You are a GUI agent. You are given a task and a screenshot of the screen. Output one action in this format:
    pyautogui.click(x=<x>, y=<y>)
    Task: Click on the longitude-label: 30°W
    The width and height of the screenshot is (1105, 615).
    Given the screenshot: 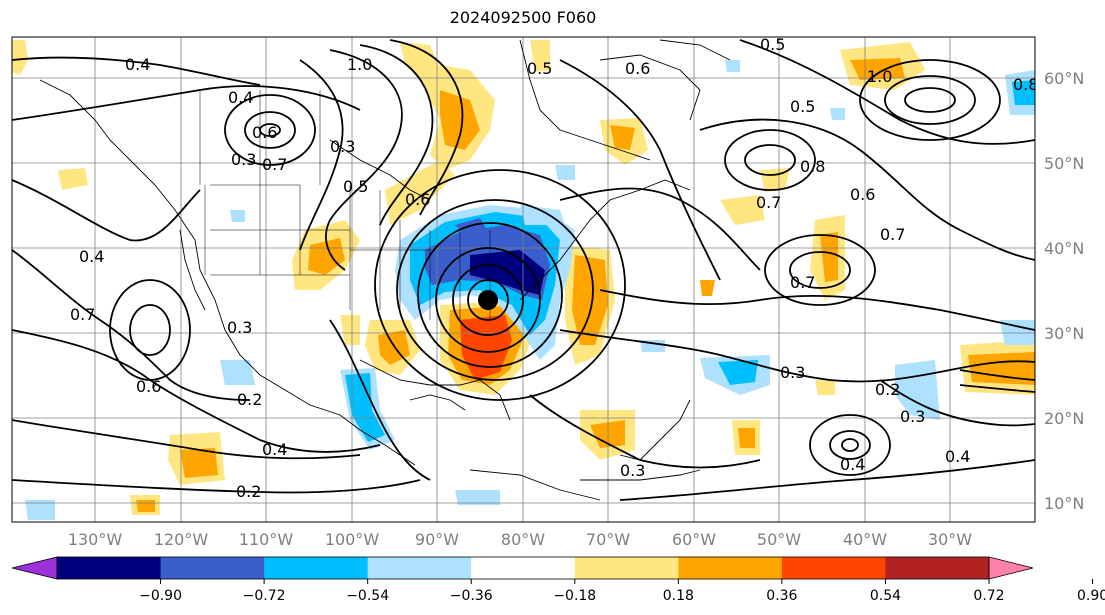 What is the action you would take?
    pyautogui.click(x=950, y=539)
    